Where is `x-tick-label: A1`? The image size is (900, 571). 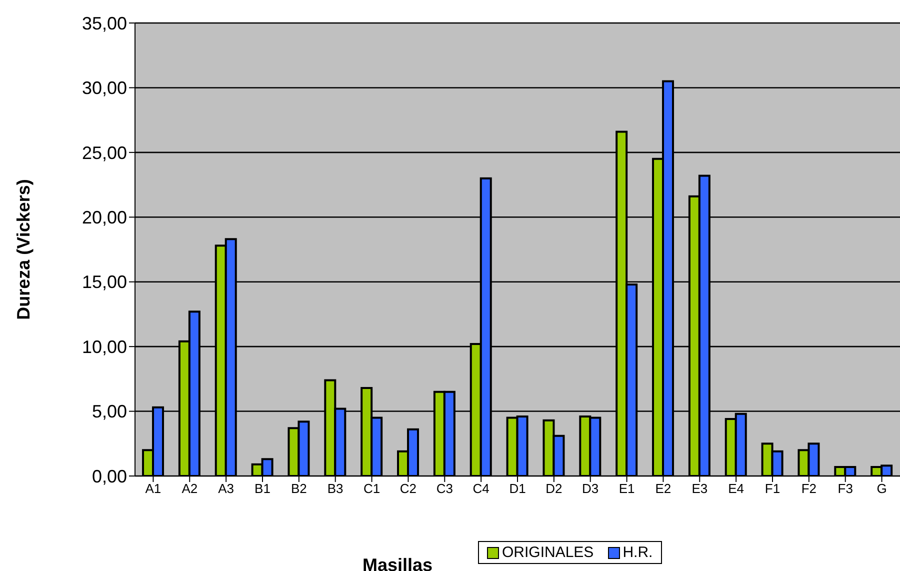 x-tick-label: A1 is located at coordinates (153, 488).